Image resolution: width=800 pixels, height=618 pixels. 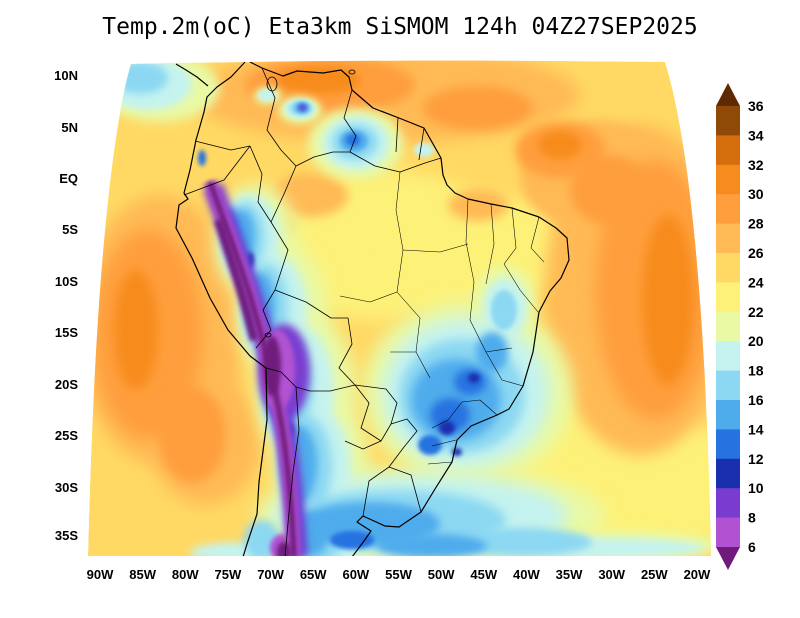 I want to click on lat-label-25S: 25S, so click(x=66, y=435).